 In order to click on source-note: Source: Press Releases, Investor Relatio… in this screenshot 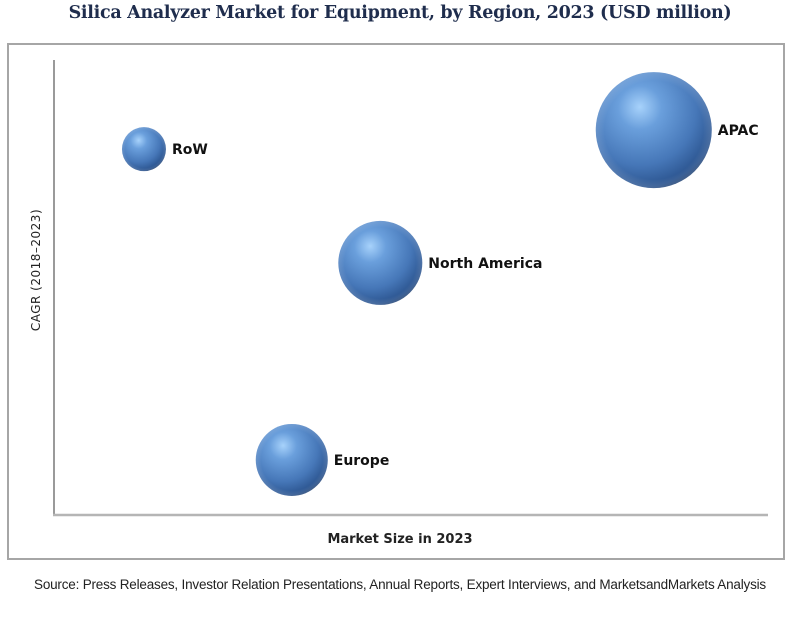, I will do `click(400, 584)`.